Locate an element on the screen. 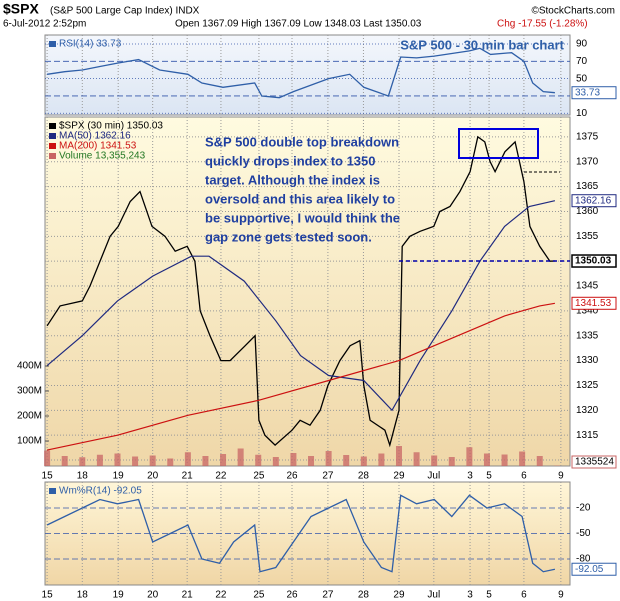 This screenshot has width=620, height=601. legend-label: RSI(14) 33.73 is located at coordinates (90, 44).